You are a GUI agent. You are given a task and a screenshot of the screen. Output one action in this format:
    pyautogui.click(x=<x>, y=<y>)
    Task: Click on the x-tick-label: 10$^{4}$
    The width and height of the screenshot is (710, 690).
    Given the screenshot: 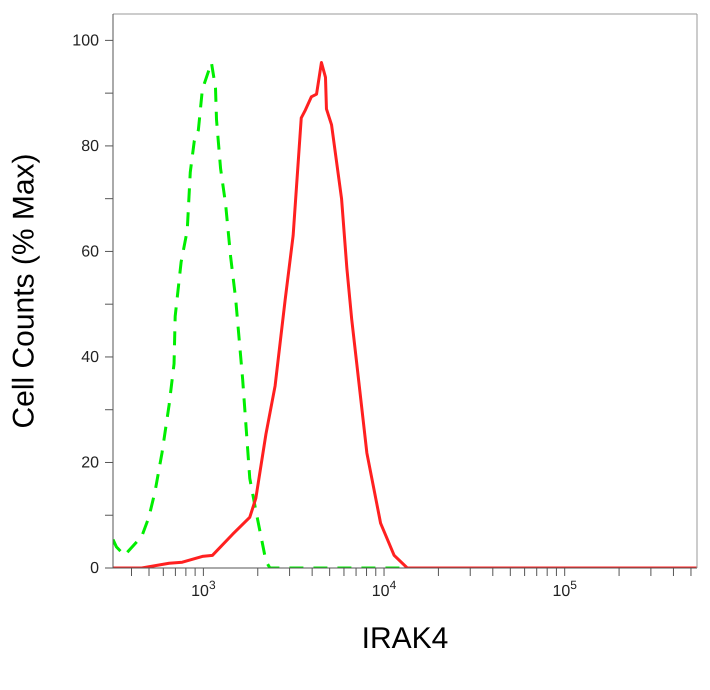 What is the action you would take?
    pyautogui.click(x=384, y=589)
    